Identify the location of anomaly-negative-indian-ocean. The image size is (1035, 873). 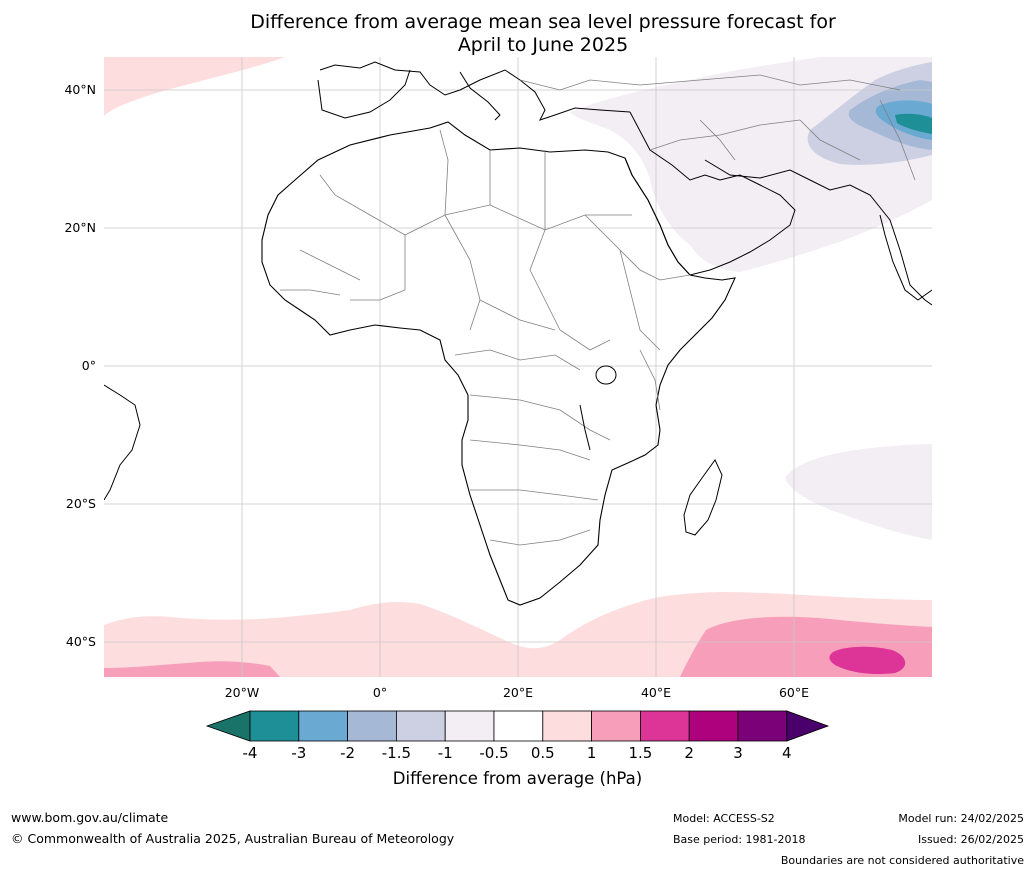
(858, 492).